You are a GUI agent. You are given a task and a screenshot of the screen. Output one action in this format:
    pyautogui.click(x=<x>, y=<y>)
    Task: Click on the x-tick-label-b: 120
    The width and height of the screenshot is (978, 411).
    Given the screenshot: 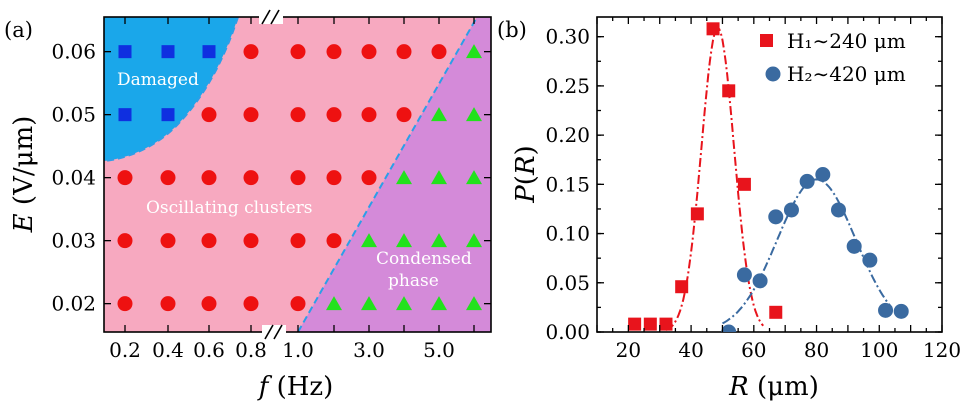 What is the action you would take?
    pyautogui.click(x=942, y=350)
    